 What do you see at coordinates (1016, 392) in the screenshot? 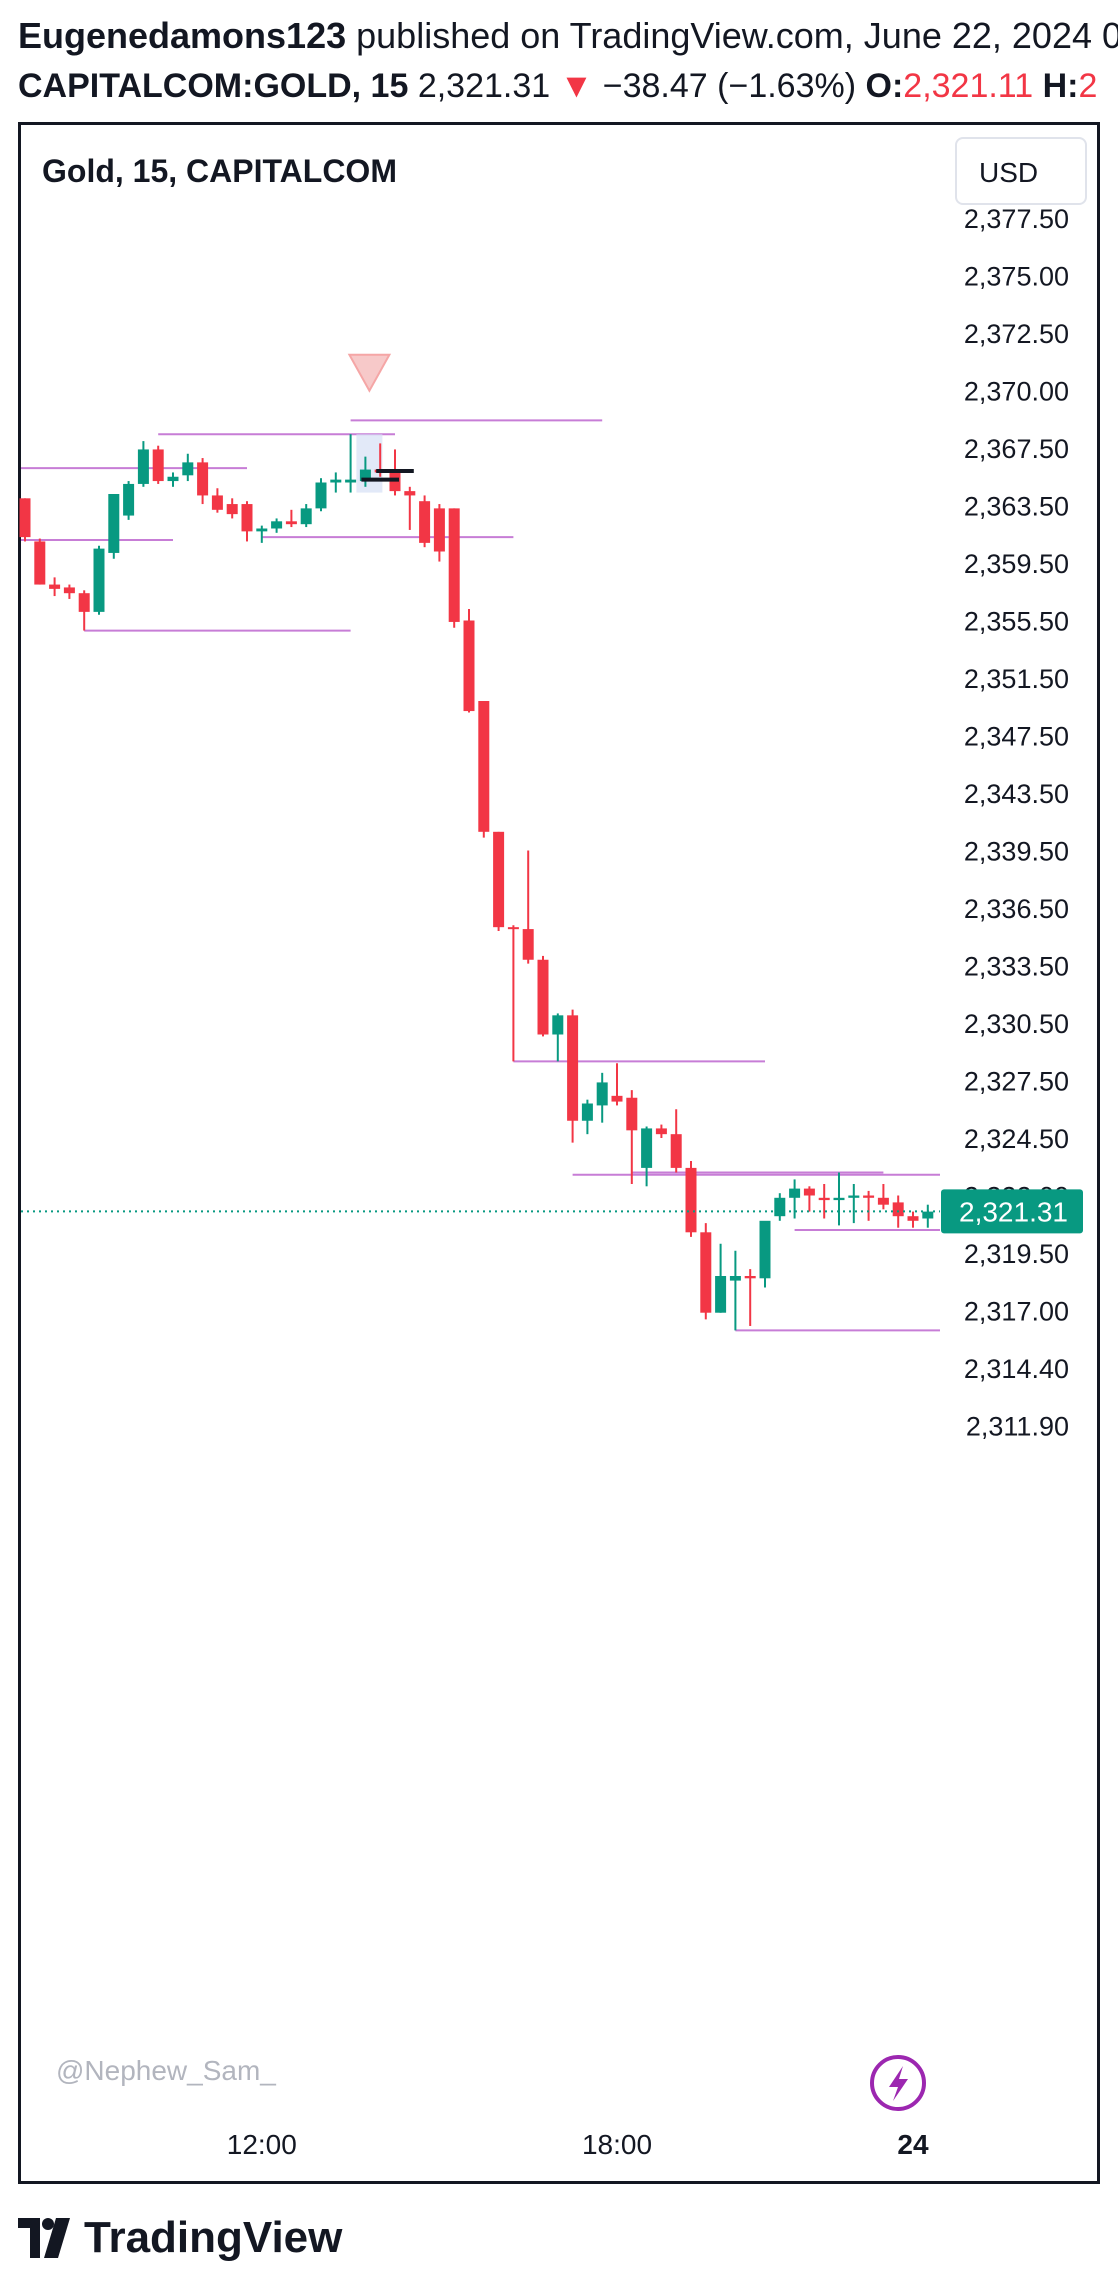
I see `price-tick-label: 2,370.00` at bounding box center [1016, 392].